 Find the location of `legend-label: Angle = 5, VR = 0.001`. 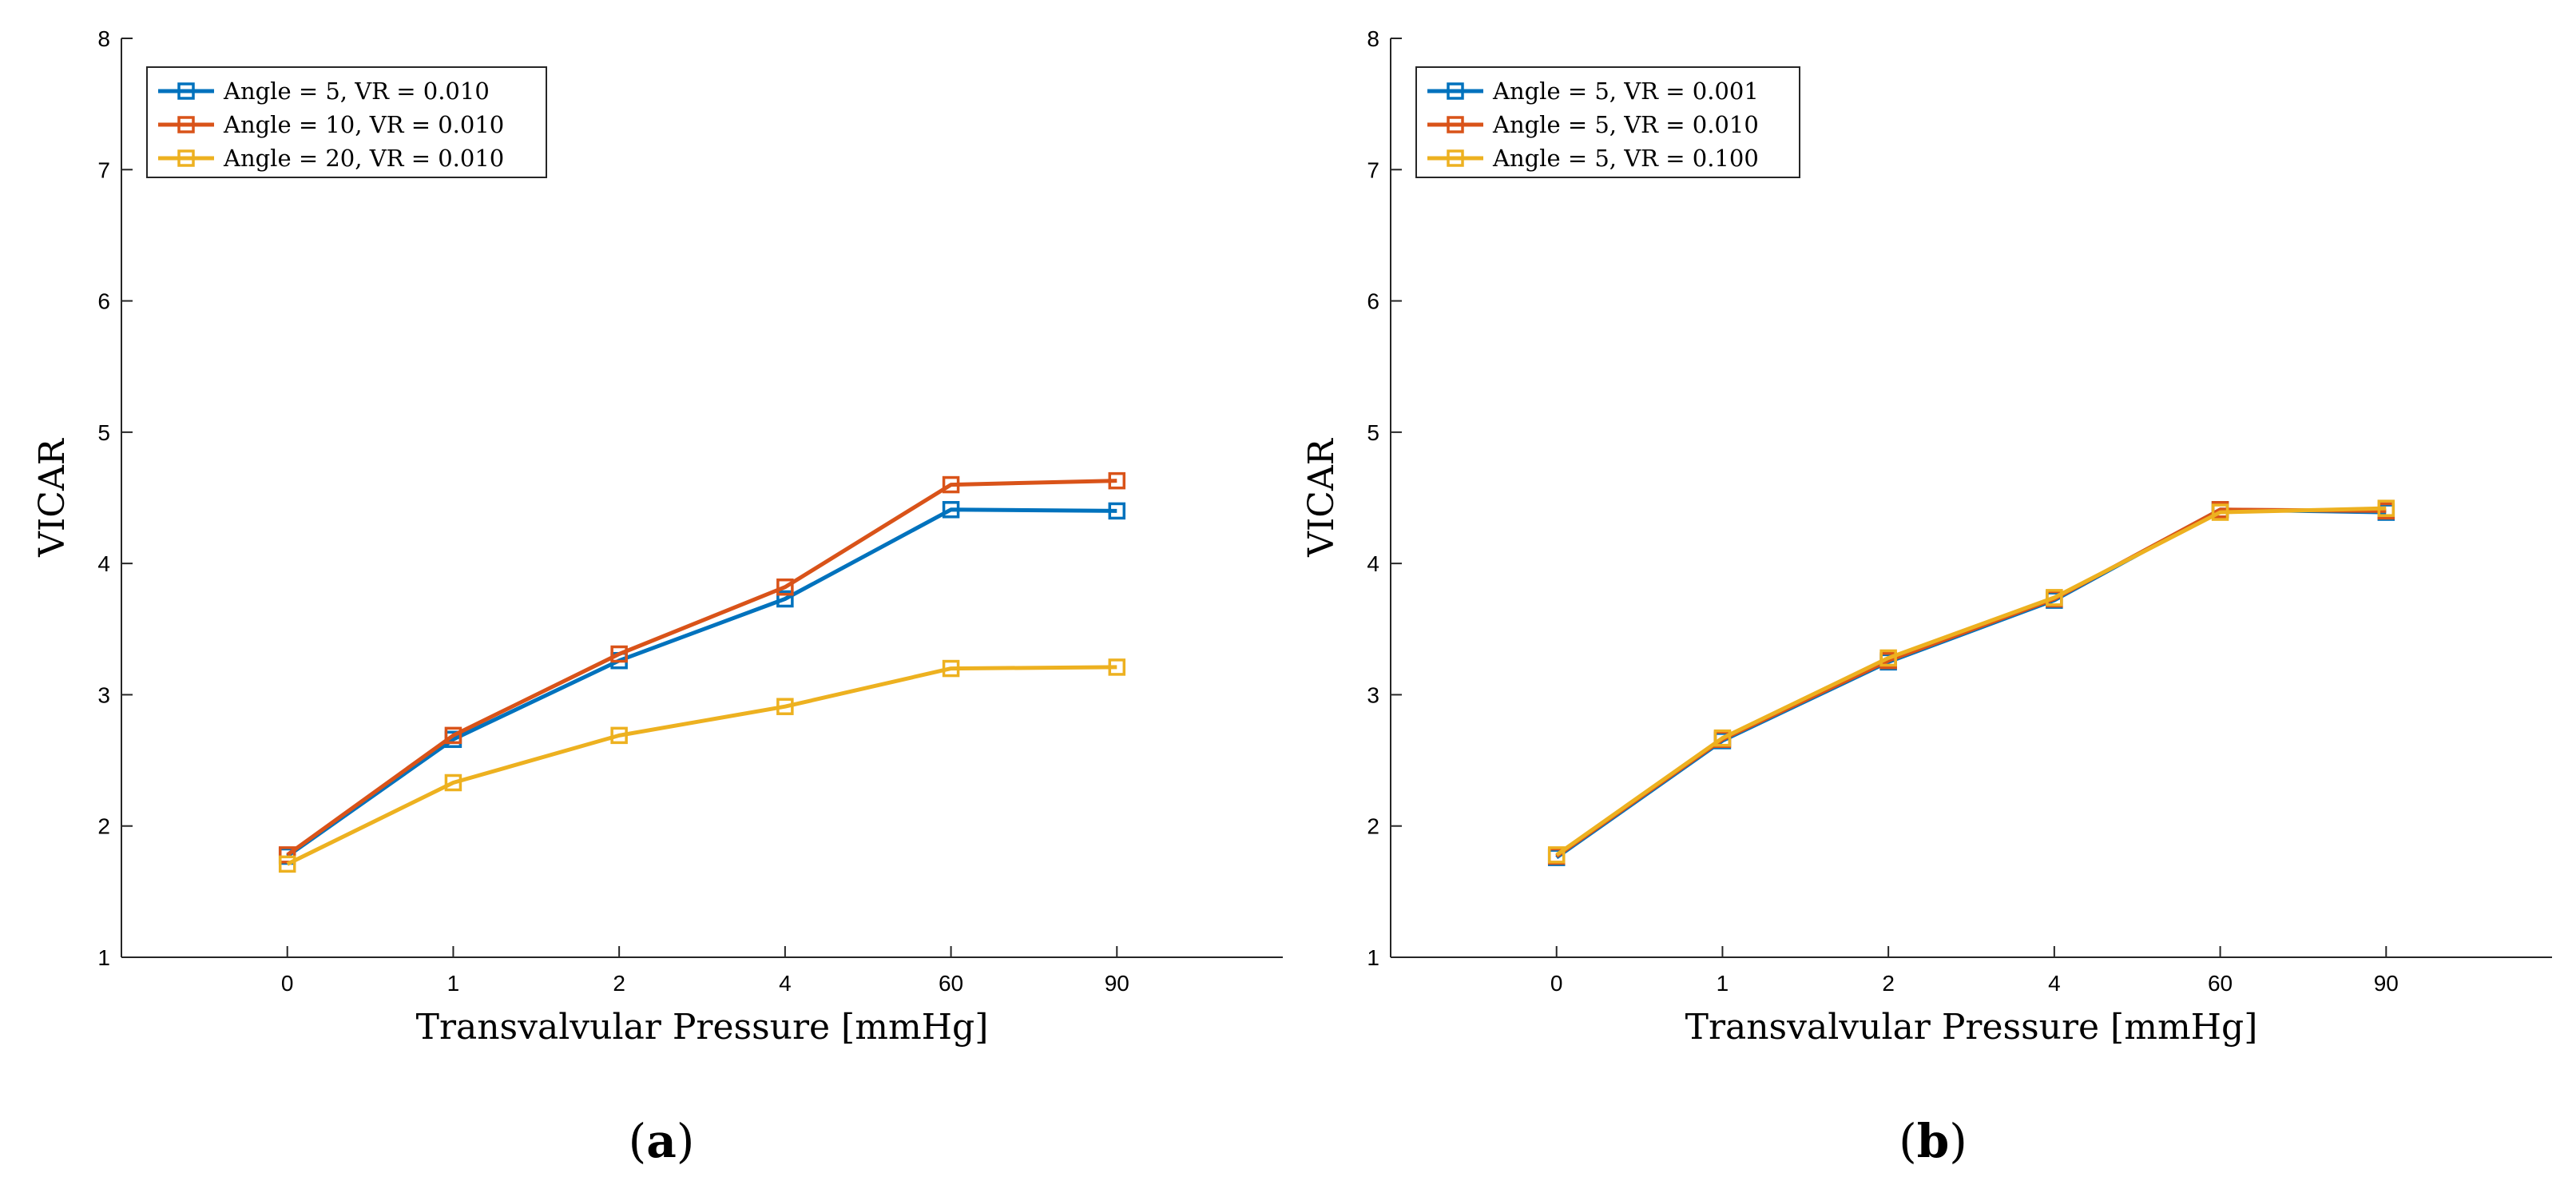

legend-label: Angle = 5, VR = 0.001 is located at coordinates (1625, 91).